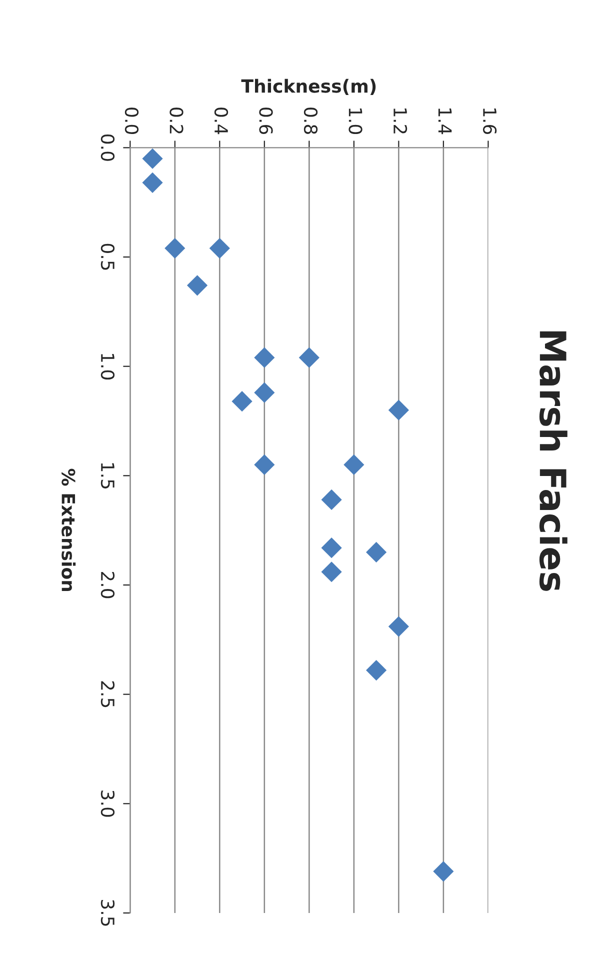  What do you see at coordinates (107, 585) in the screenshot?
I see `y-tick-label: 2.0` at bounding box center [107, 585].